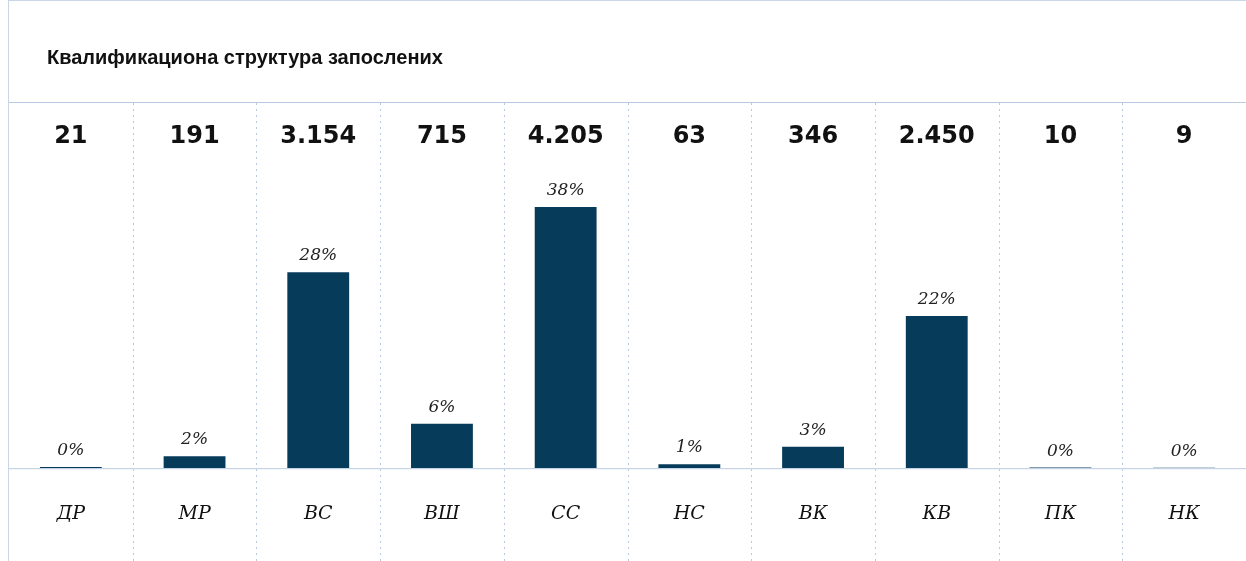 Image resolution: width=1246 pixels, height=561 pixels. What do you see at coordinates (936, 135) in the screenshot?
I see `data-label: 2.450` at bounding box center [936, 135].